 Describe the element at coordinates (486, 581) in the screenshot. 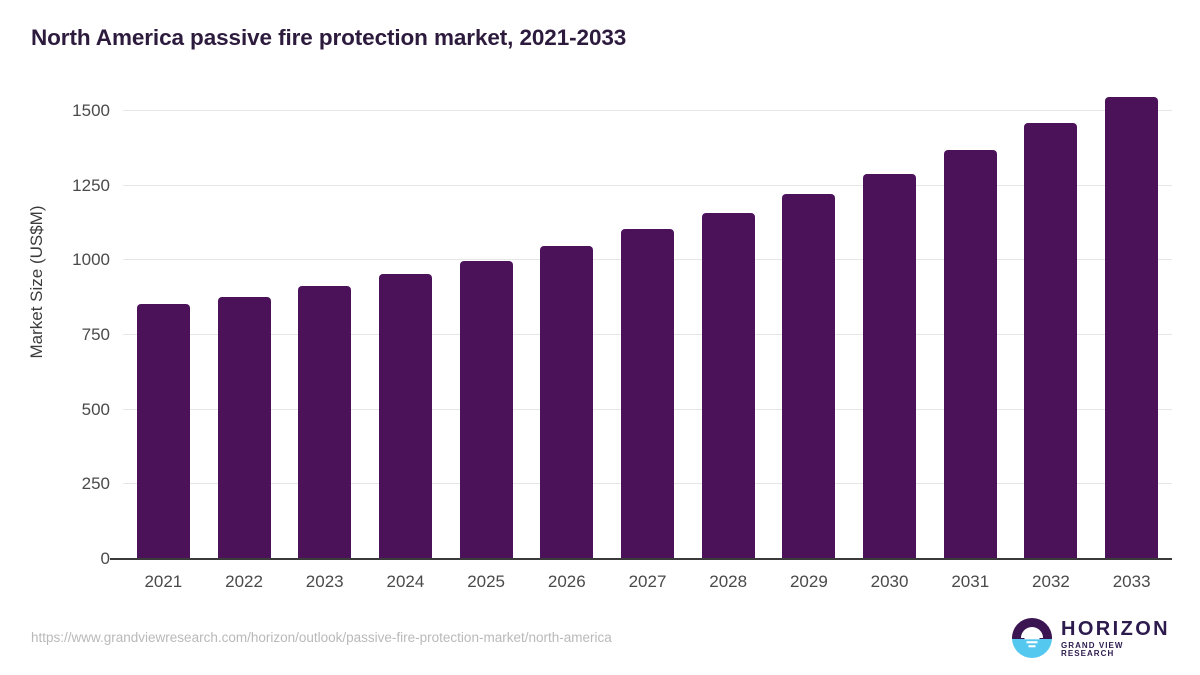

I see `x-axis-tick-label: 2025` at that location.